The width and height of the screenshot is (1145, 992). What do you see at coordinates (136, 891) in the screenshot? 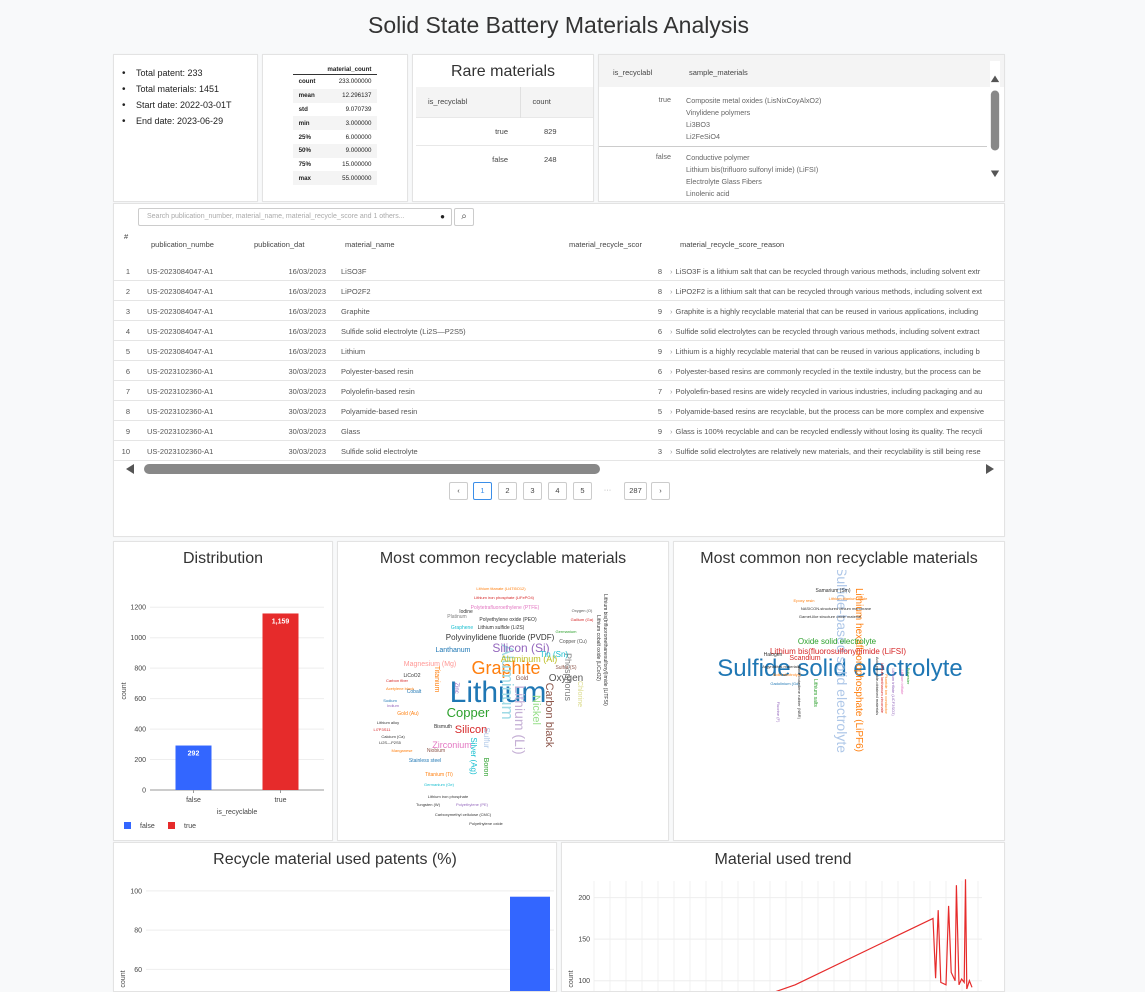
I see `y-tick-label: 100` at bounding box center [136, 891].